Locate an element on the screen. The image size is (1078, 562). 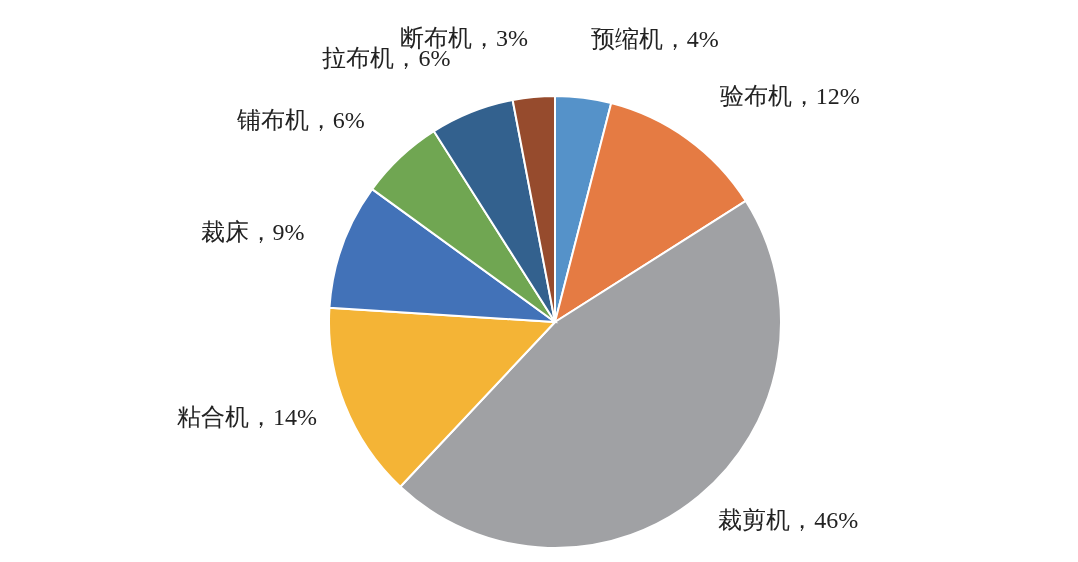
slice-label: 拉布机 is located at coordinates (358, 58).